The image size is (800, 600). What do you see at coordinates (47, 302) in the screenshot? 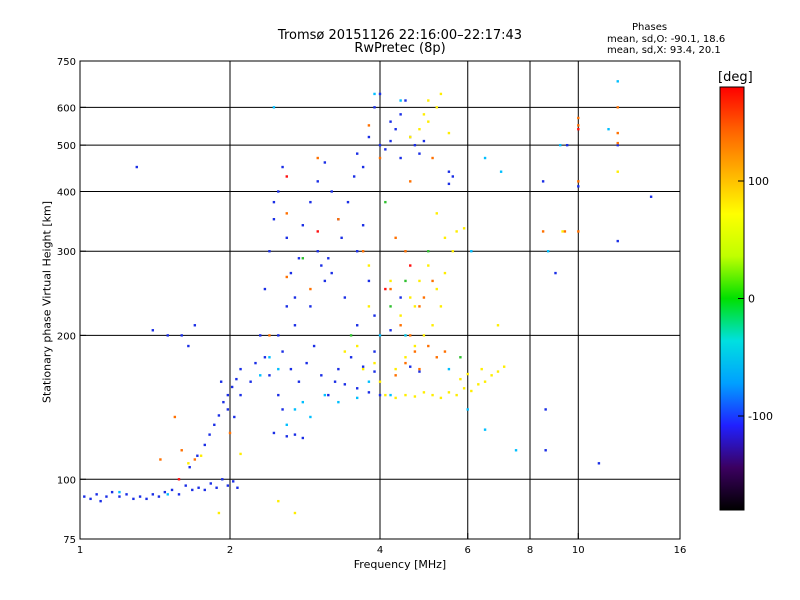
I see `y-axis-label: Stationary phase Virtual Height [km]` at bounding box center [47, 302].